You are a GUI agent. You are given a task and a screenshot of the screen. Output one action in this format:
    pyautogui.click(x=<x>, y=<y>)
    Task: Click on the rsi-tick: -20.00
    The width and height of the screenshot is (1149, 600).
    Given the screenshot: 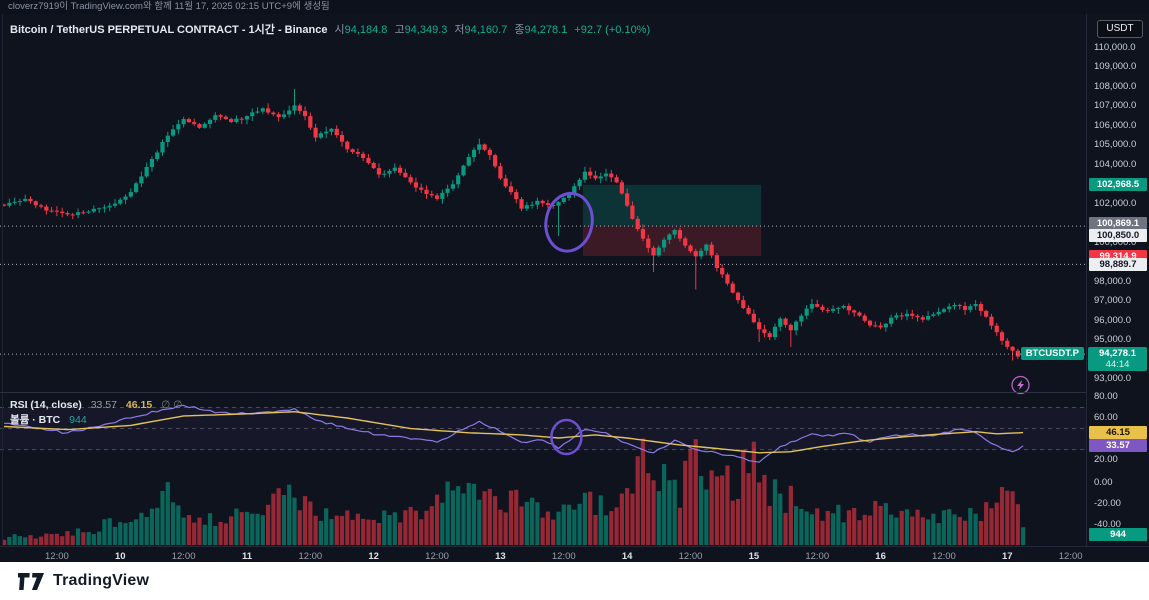 What is the action you would take?
    pyautogui.click(x=1107, y=504)
    